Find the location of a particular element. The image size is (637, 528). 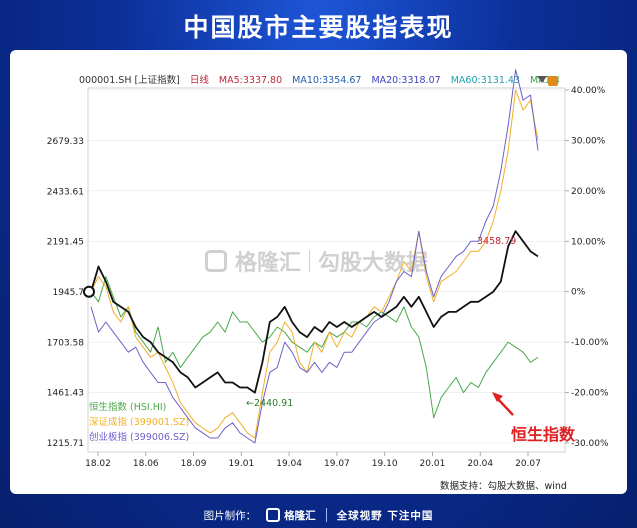

footer-brand: 格隆汇 is located at coordinates (300, 515).